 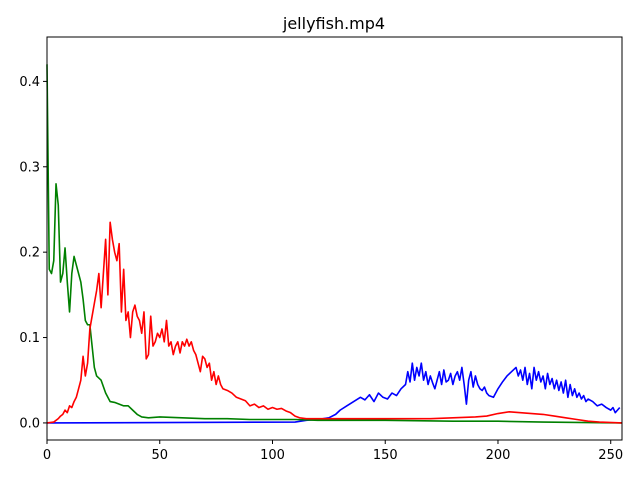 What do you see at coordinates (159, 455) in the screenshot?
I see `x-tick-label: 50` at bounding box center [159, 455].